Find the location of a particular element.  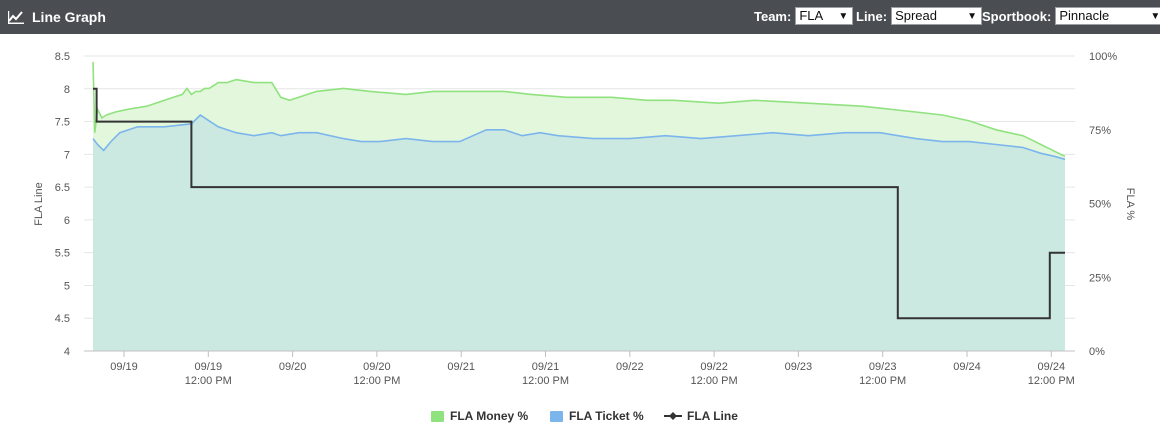

y-tick-label-left: 6.5 is located at coordinates (62, 188).